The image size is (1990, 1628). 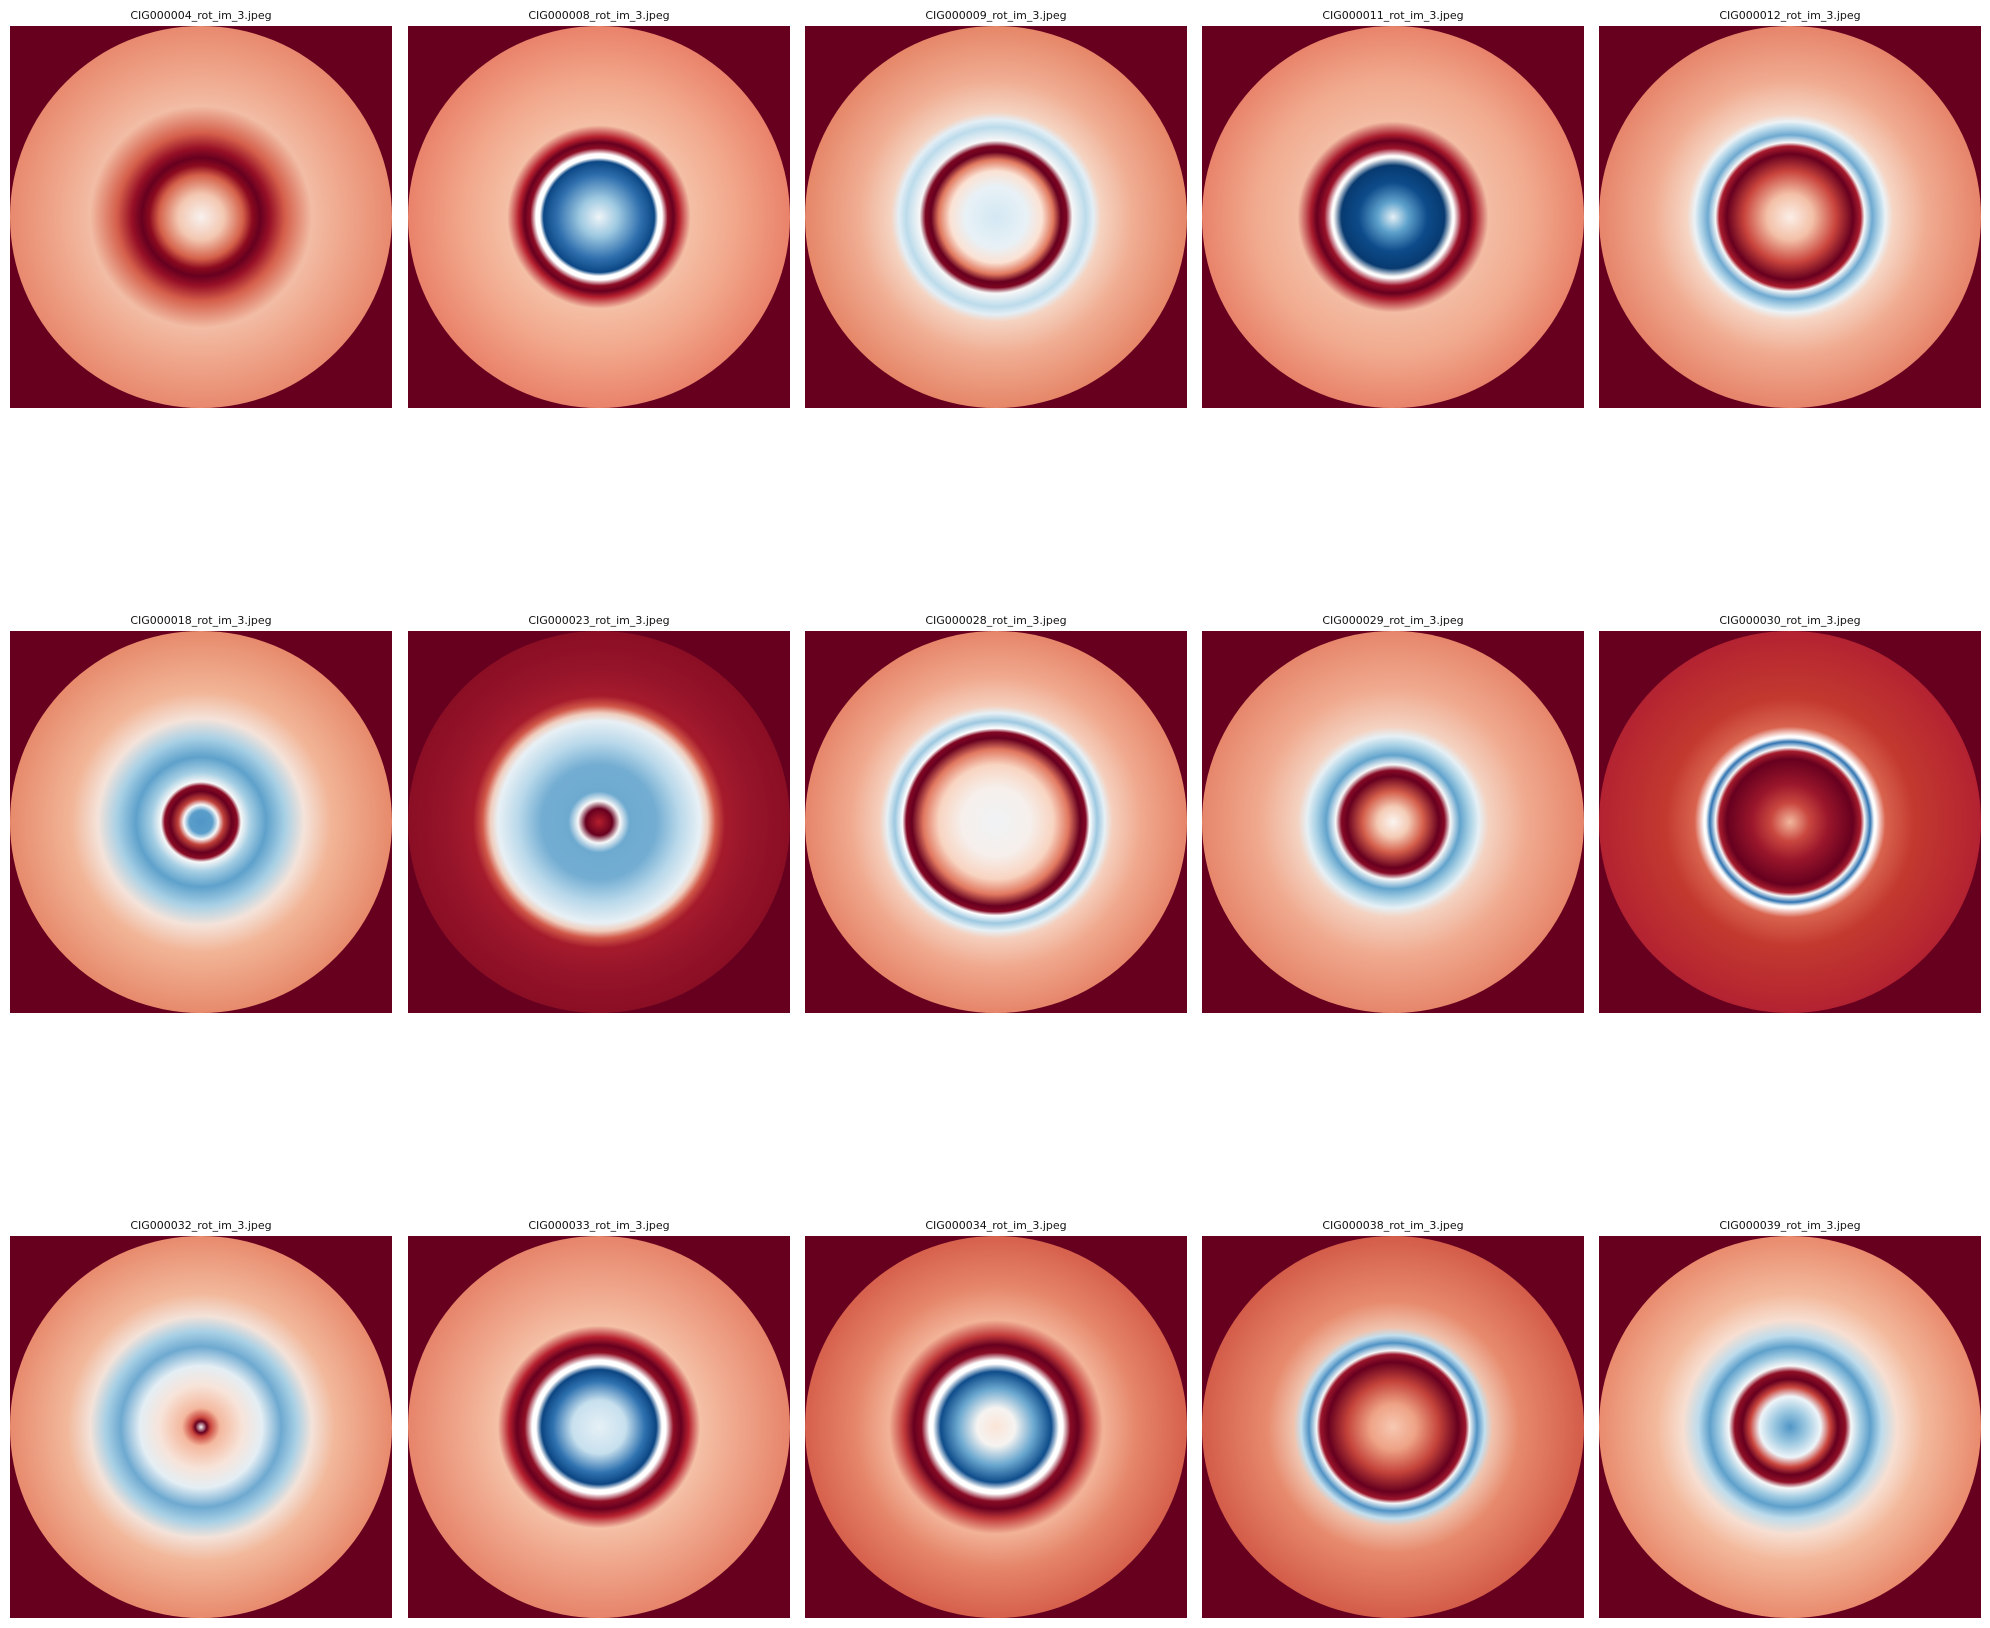 I want to click on image-panel: CIG000038_rot_im_3.jpeg, so click(x=1393, y=1417).